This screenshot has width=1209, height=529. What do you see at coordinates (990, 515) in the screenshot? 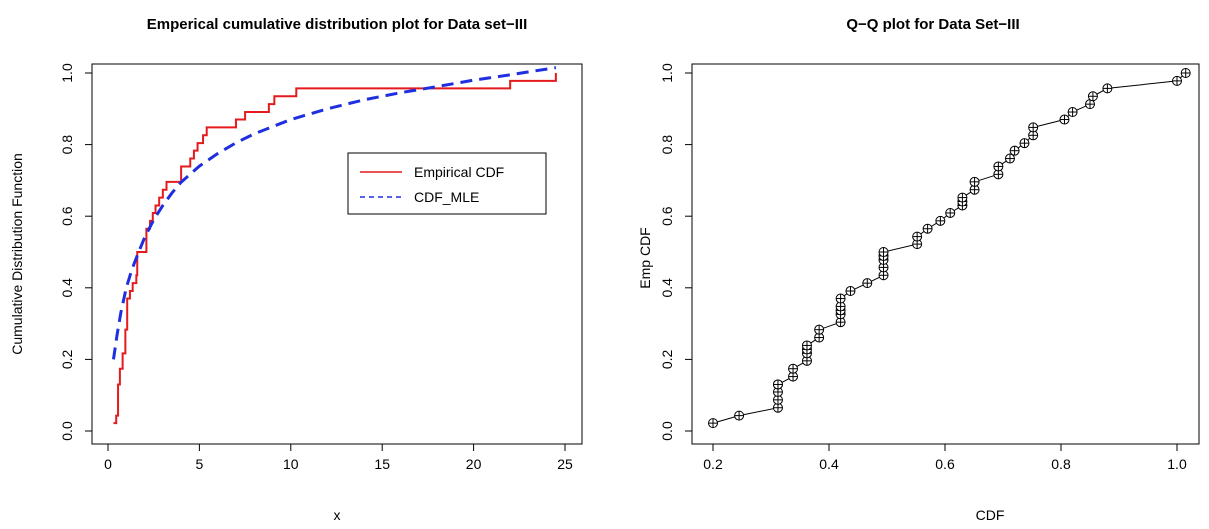
I see `qq-x-axis-label: CDF` at bounding box center [990, 515].